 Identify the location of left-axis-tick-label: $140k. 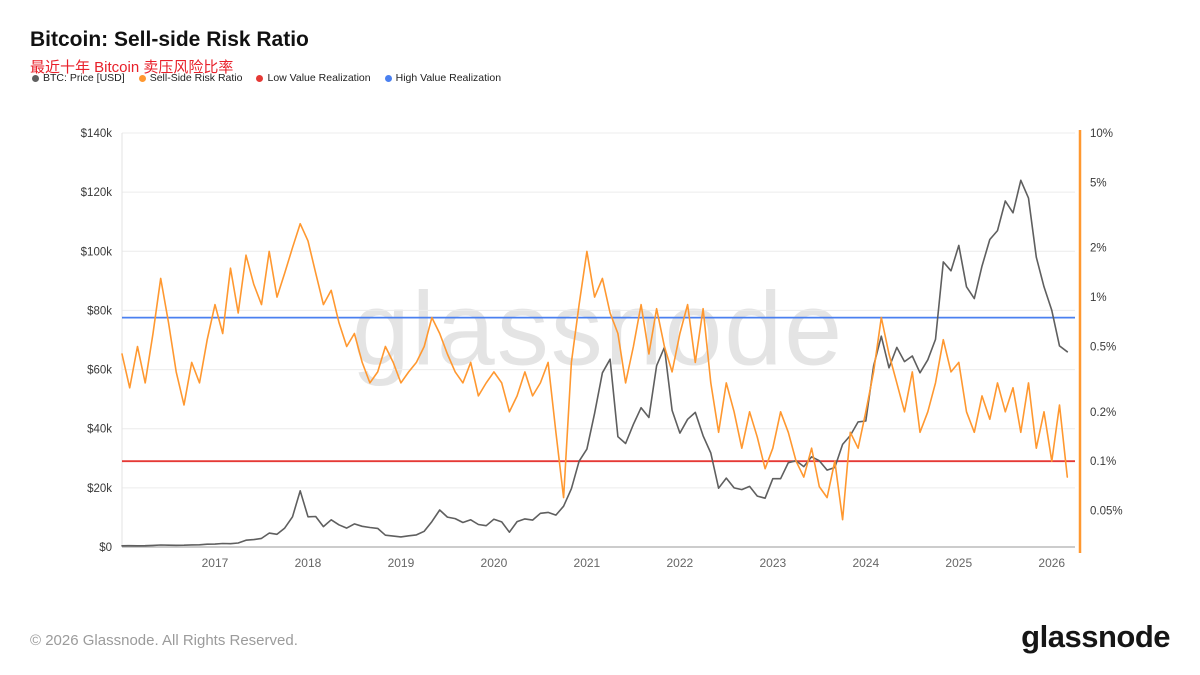
(97, 134).